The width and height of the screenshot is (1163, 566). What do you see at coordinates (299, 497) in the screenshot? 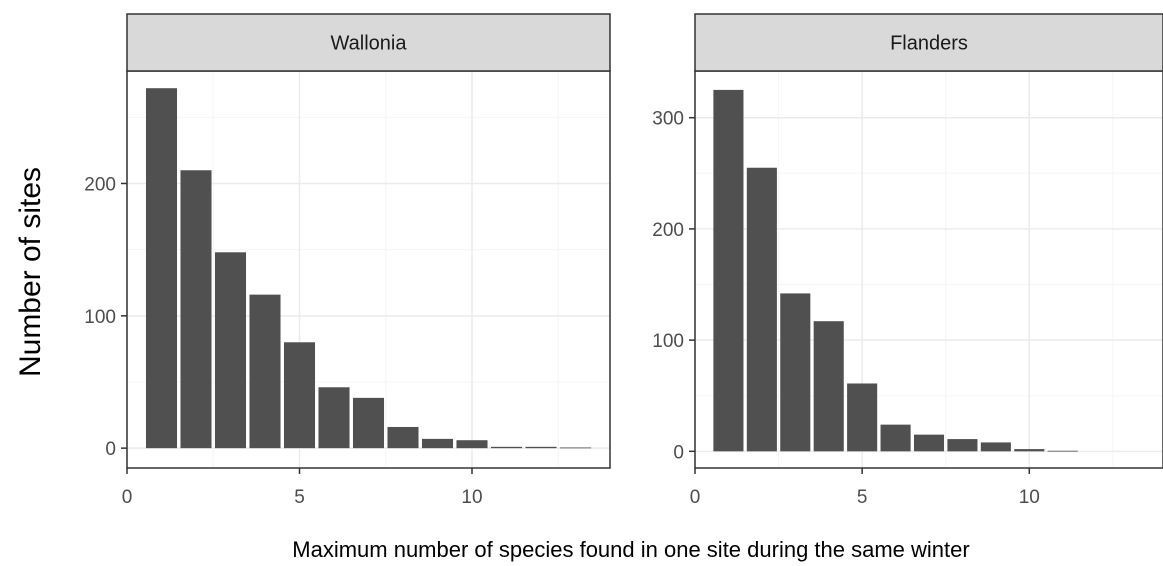
I see `panel-1-x-tick-label: 5` at bounding box center [299, 497].